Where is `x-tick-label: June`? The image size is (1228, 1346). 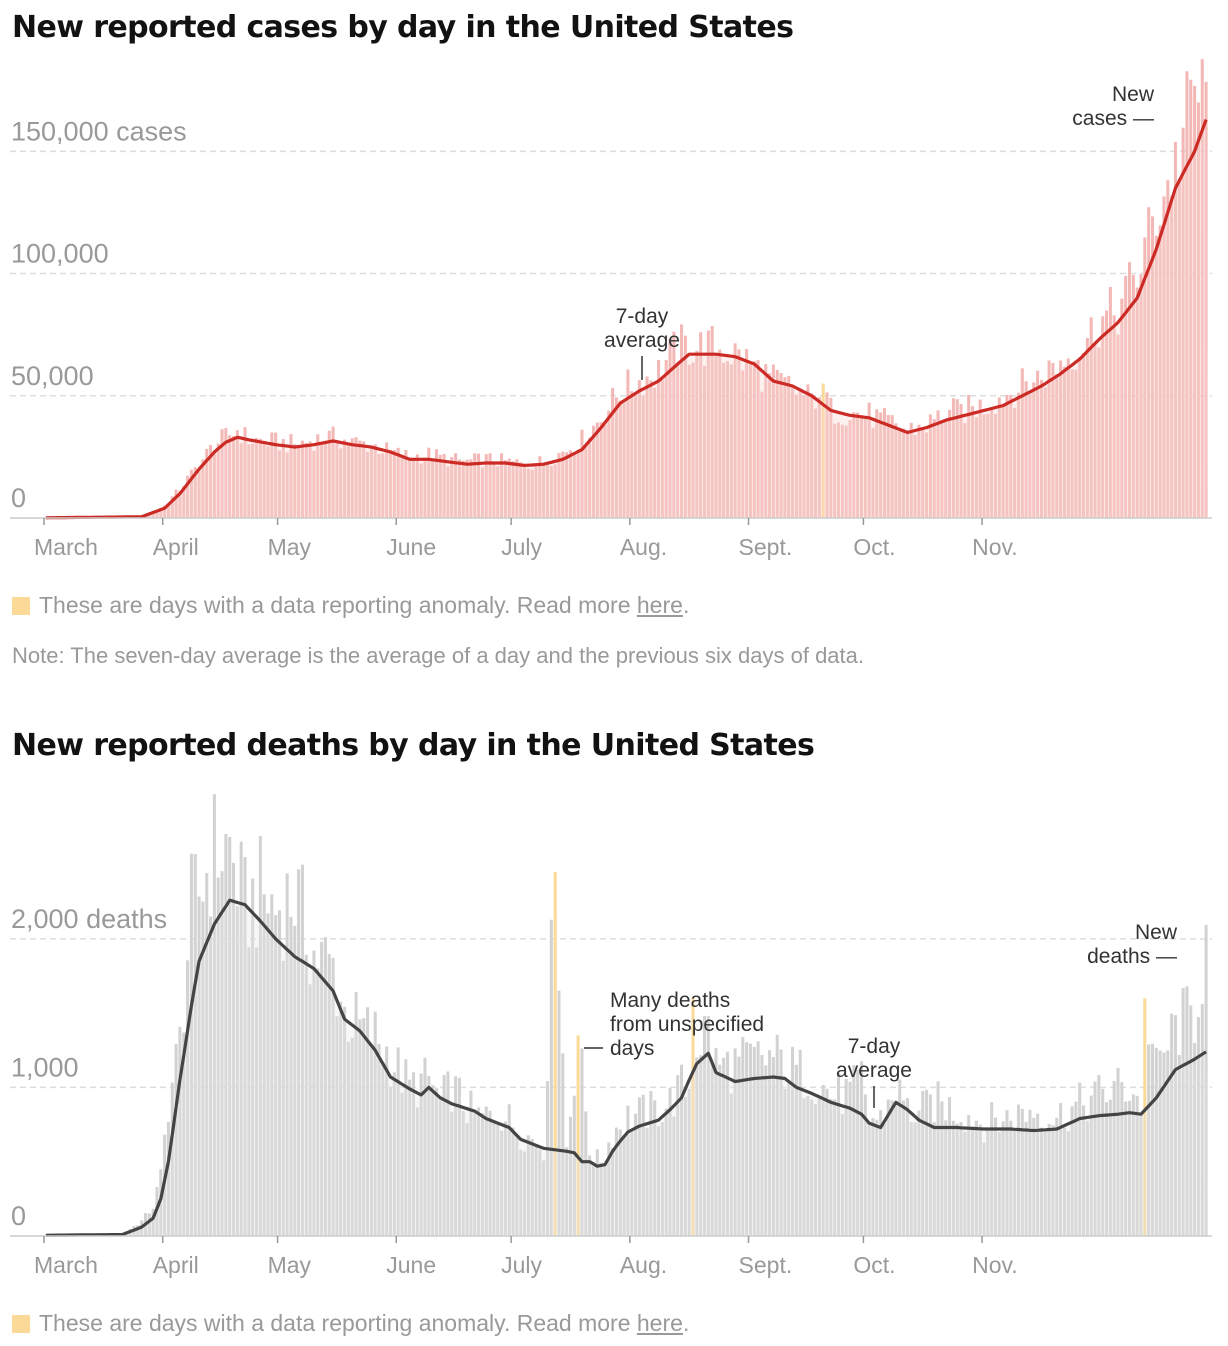 x-tick-label: June is located at coordinates (411, 1265).